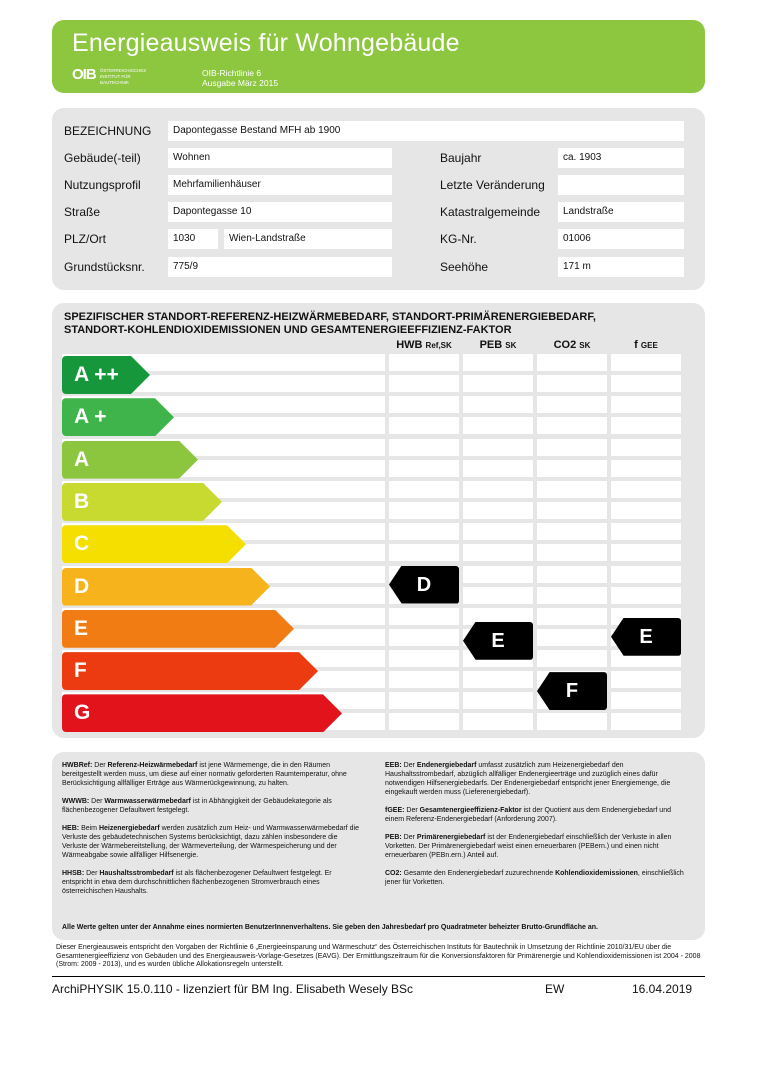 Image resolution: width=763 pixels, height=1080 pixels. What do you see at coordinates (280, 212) in the screenshot?
I see `strasse-field: Dapontegasse 10` at bounding box center [280, 212].